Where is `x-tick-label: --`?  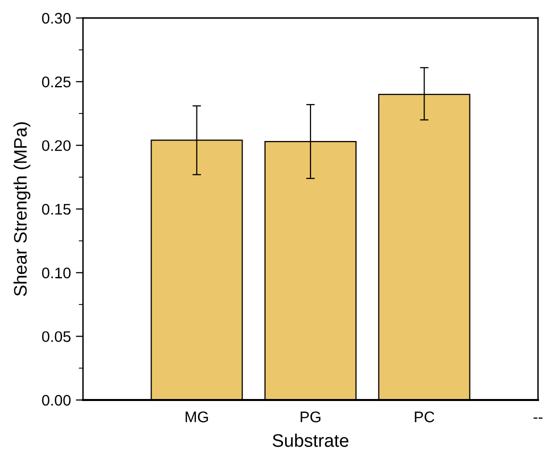
x-tick-label: -- is located at coordinates (538, 418).